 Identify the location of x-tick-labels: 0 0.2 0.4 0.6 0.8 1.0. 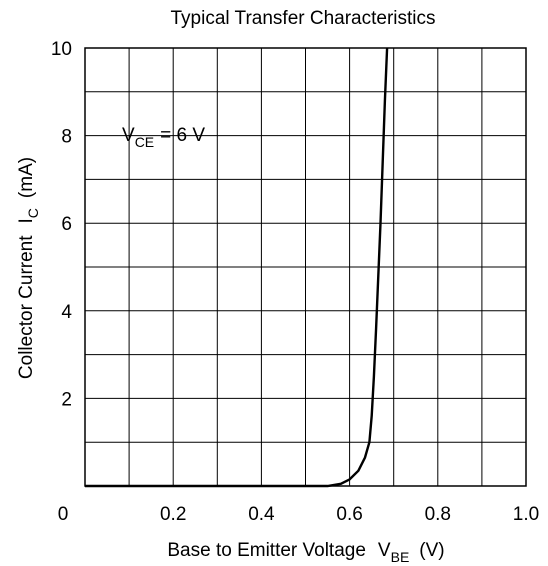
(299, 514).